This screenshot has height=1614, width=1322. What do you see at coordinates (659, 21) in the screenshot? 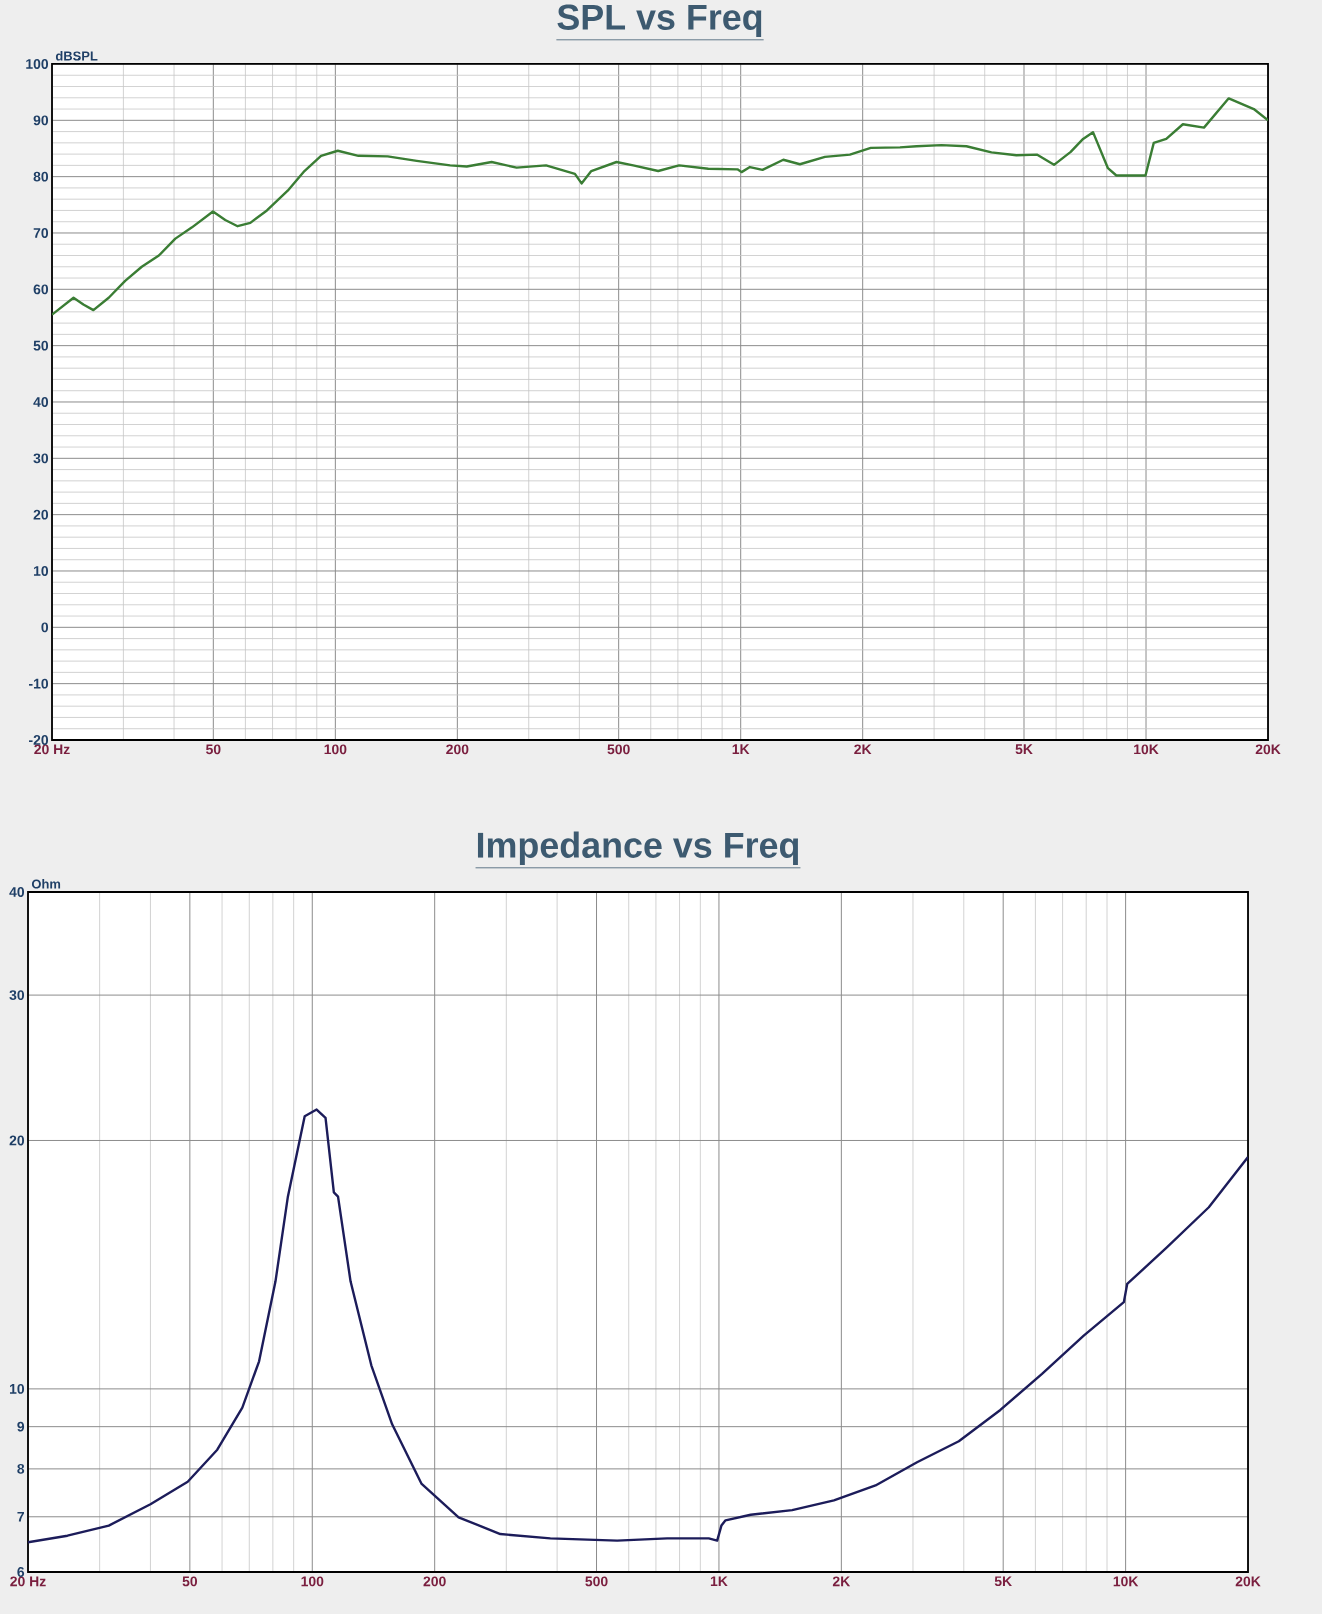
I see `chart-title: SPL vs Freq` at bounding box center [659, 21].